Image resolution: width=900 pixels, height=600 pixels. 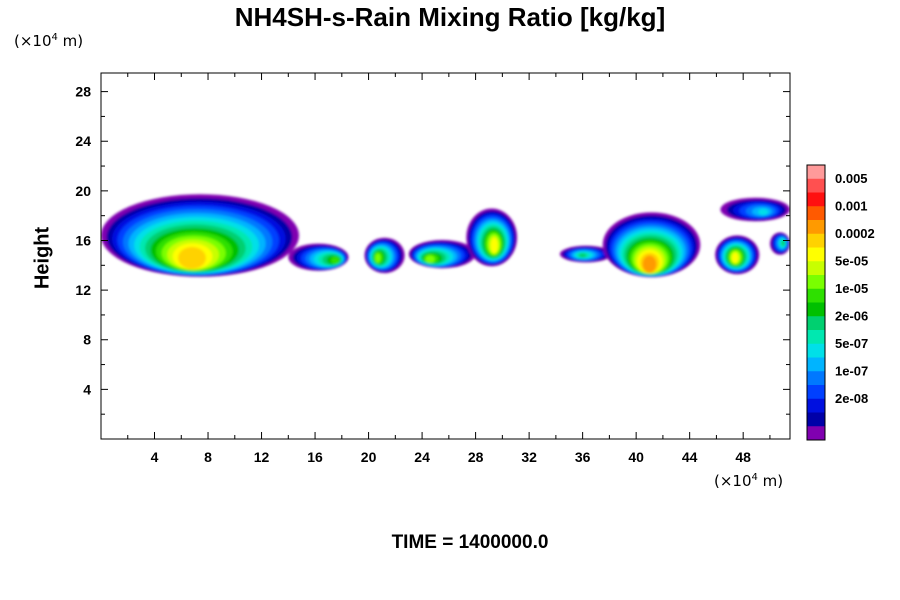 I want to click on colorbar-label: 1e-07, so click(x=851, y=370).